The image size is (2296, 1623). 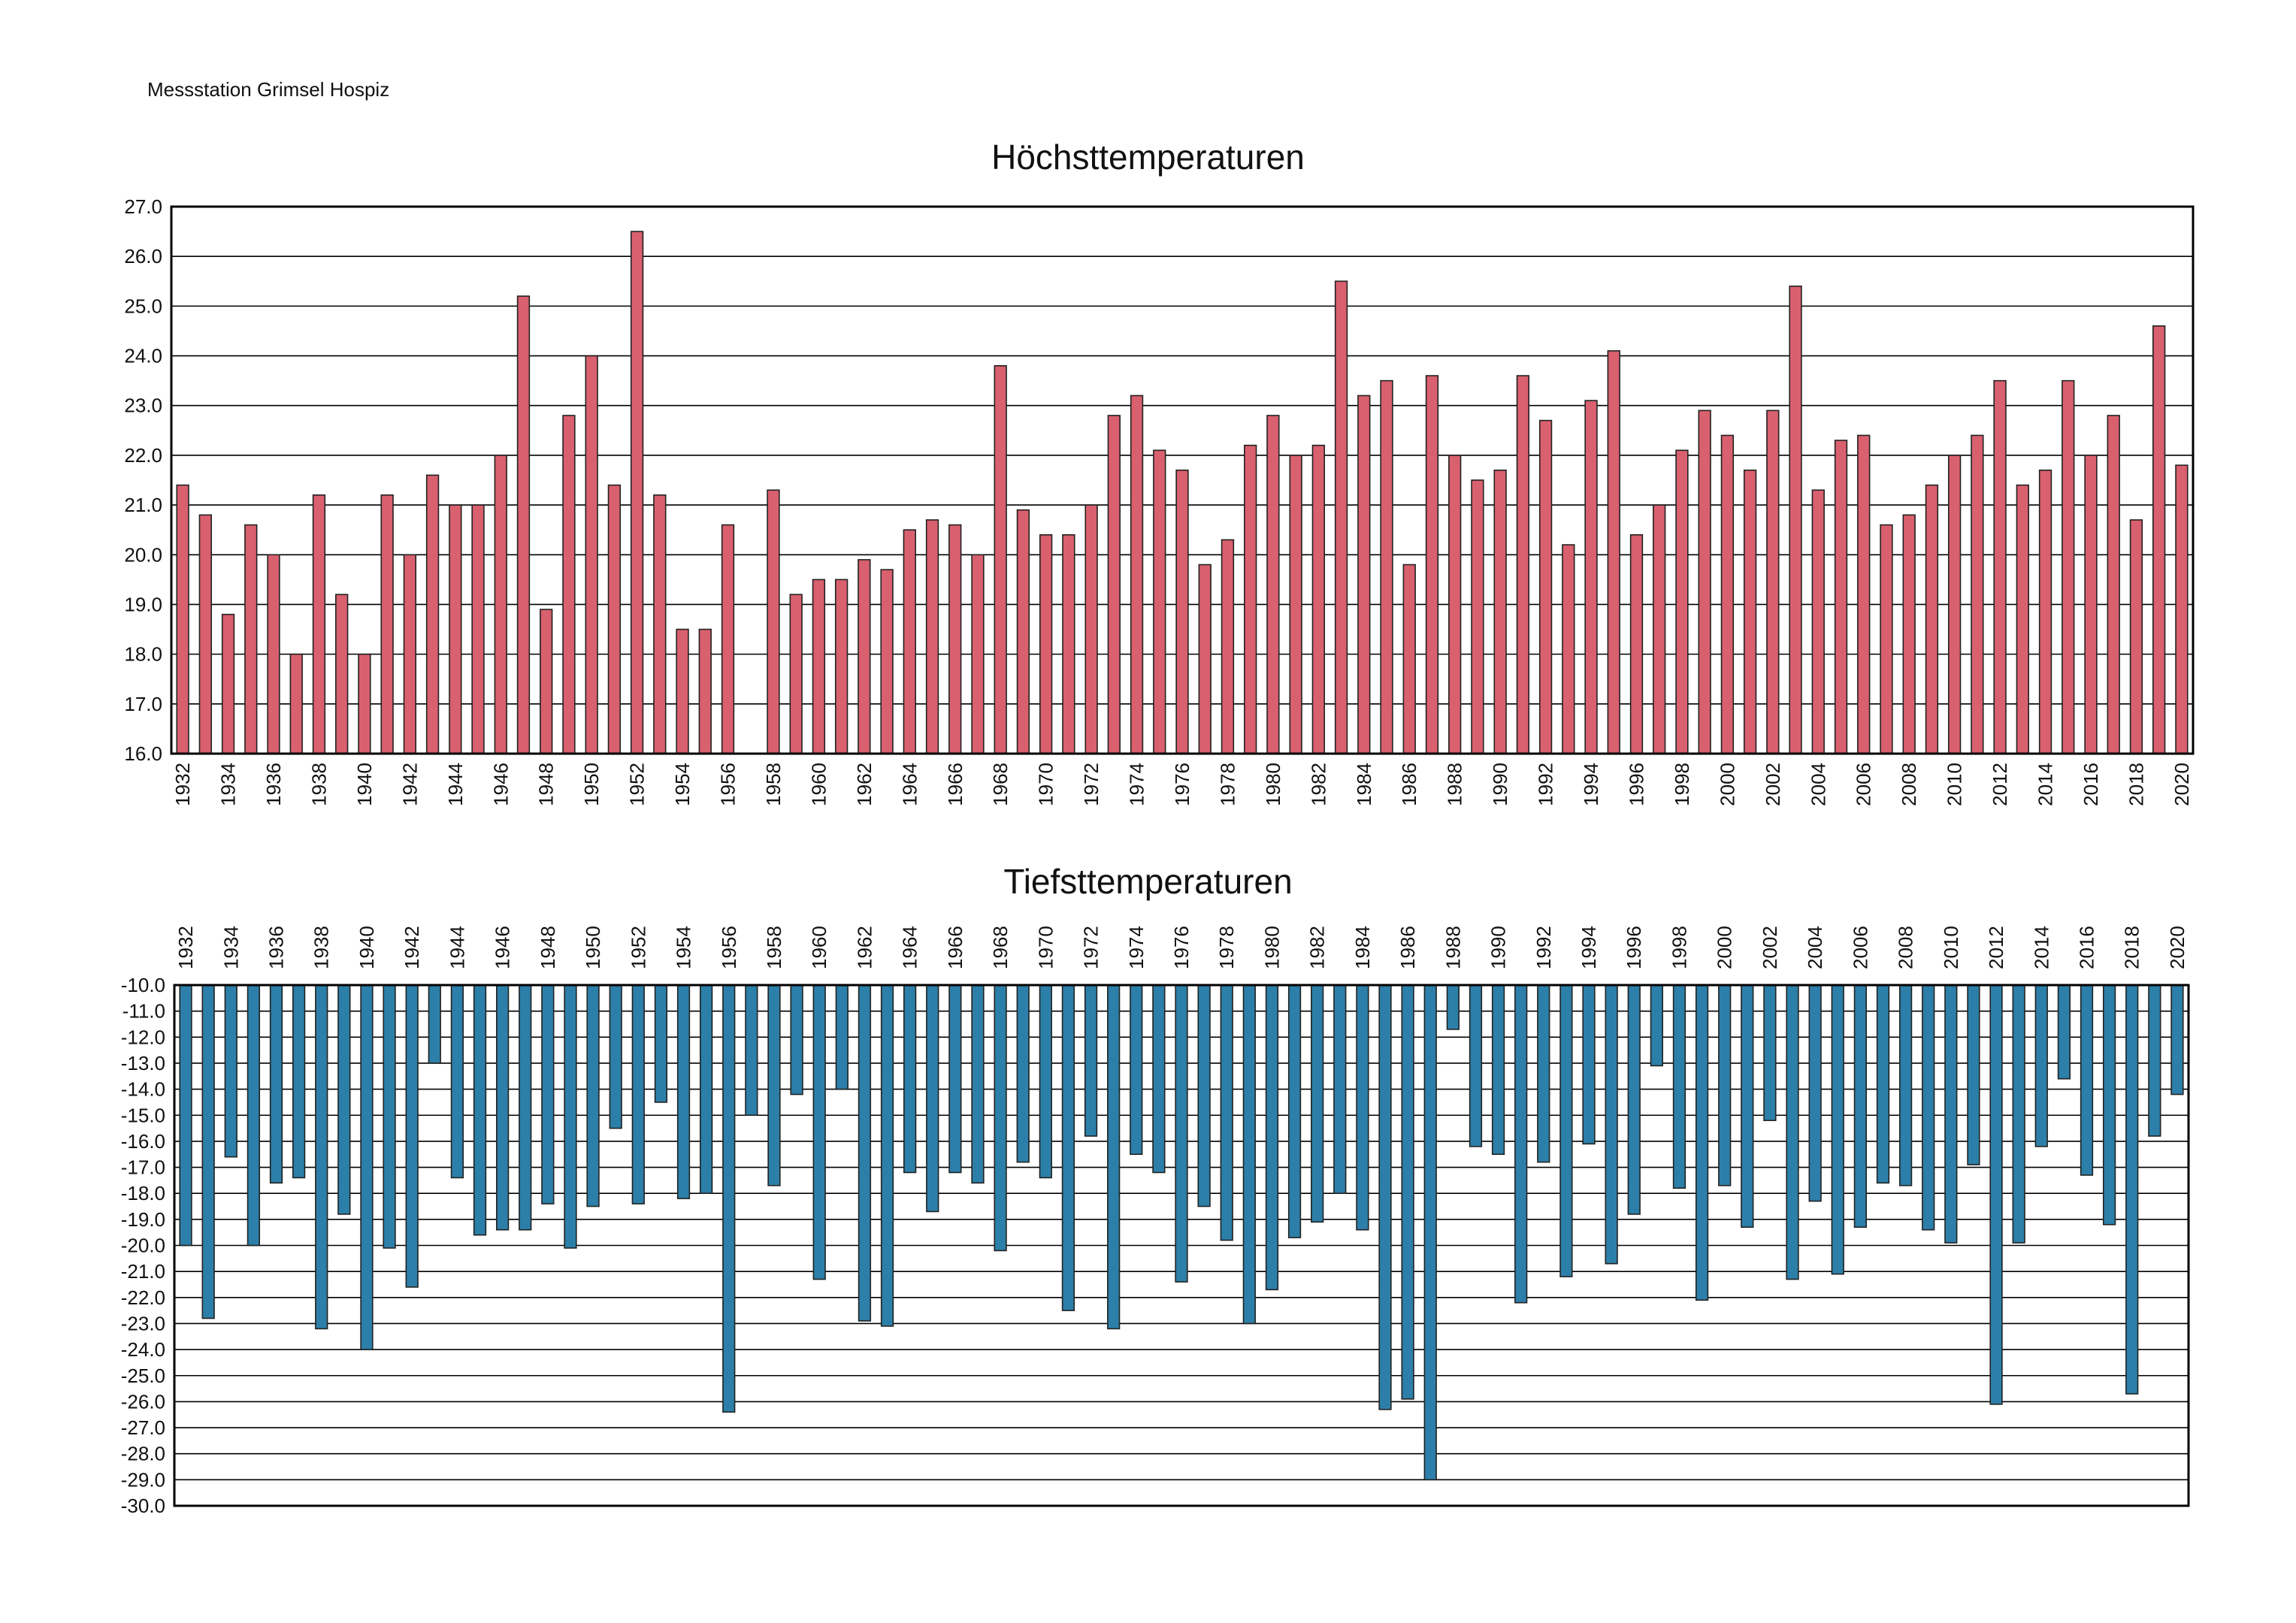 I want to click on x-tick-label: 1988, so click(x=1453, y=947).